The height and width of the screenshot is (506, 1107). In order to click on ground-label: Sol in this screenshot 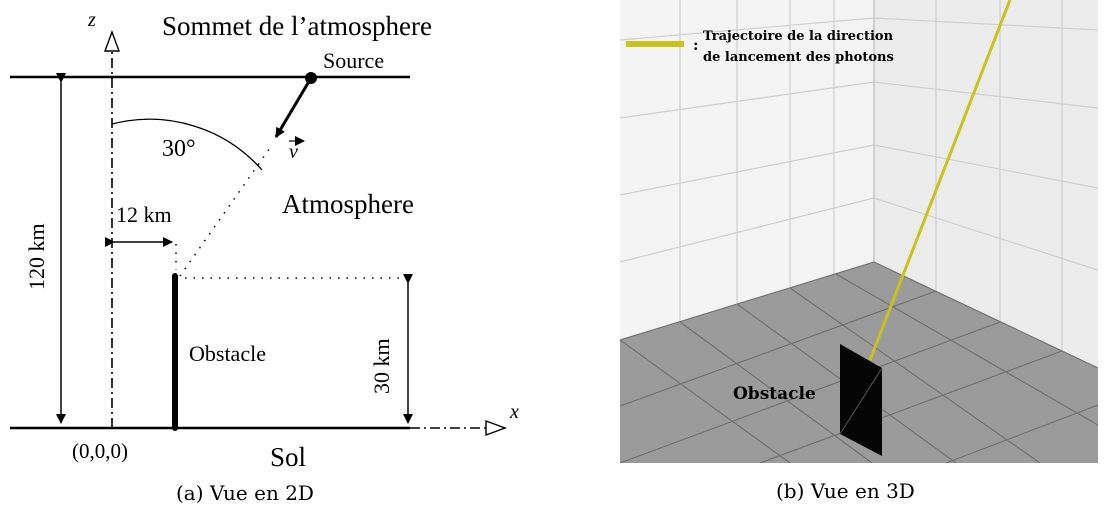, I will do `click(288, 457)`.